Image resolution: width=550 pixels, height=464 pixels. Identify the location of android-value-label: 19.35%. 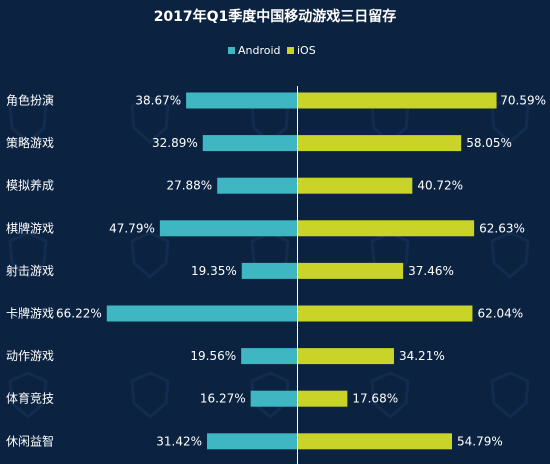
(214, 271).